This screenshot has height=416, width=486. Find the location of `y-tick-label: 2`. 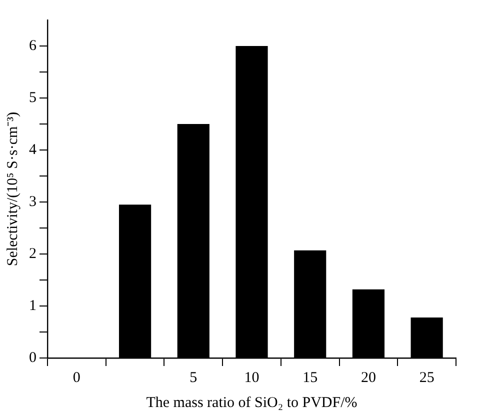

y-tick-label: 2 is located at coordinates (32, 254).